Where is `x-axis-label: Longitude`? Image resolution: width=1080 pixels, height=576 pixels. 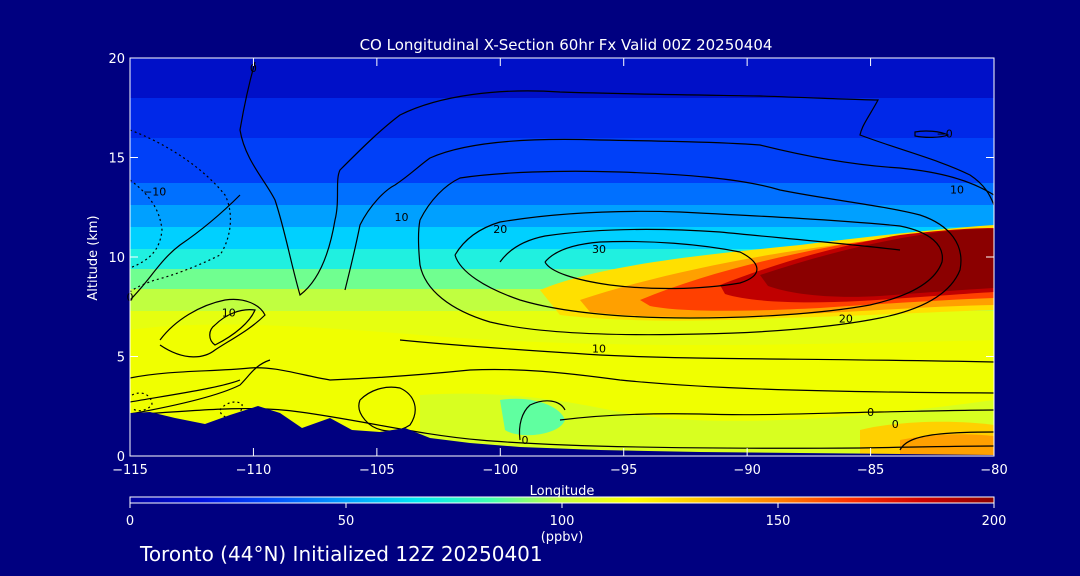 x-axis-label: Longitude is located at coordinates (562, 491).